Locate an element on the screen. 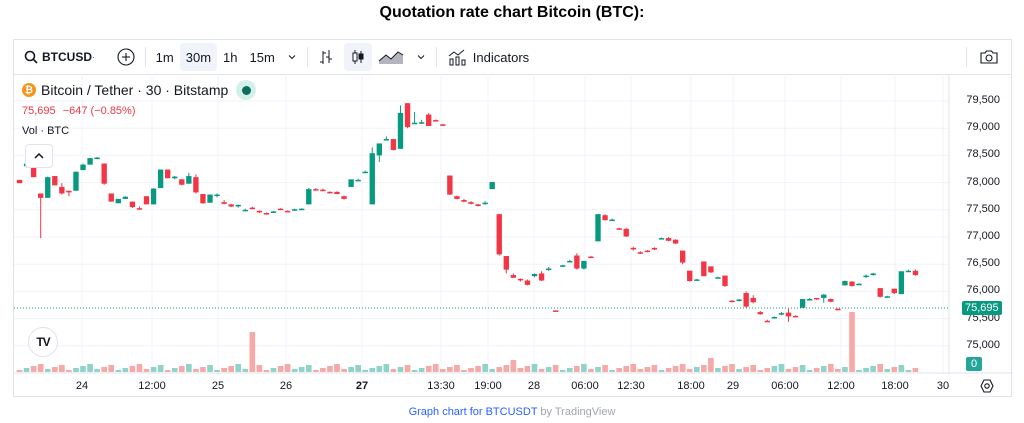 Image resolution: width=1024 pixels, height=423 pixels. price-axis-label: 78,000 is located at coordinates (983, 181).